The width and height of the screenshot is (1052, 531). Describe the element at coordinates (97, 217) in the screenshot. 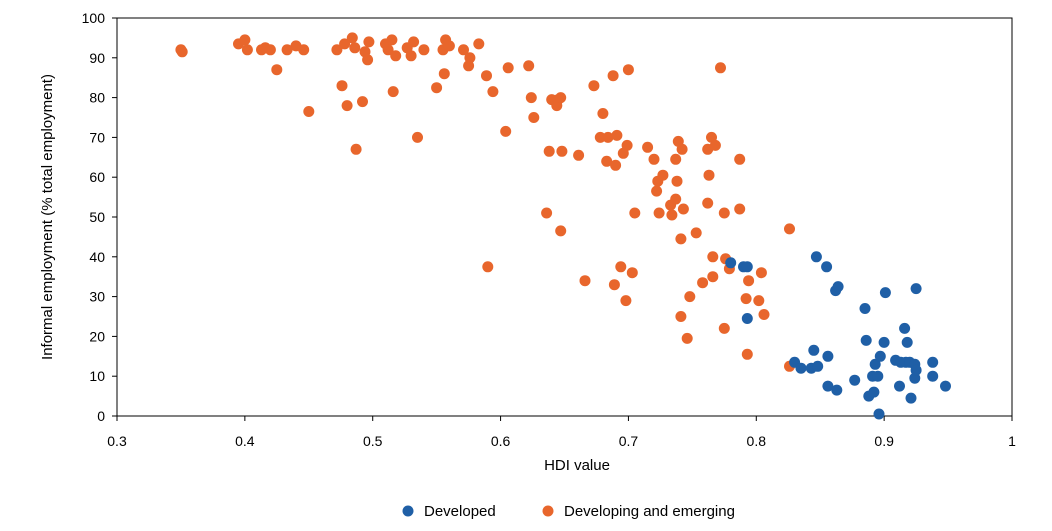

I see `y-tick-label: 50` at that location.